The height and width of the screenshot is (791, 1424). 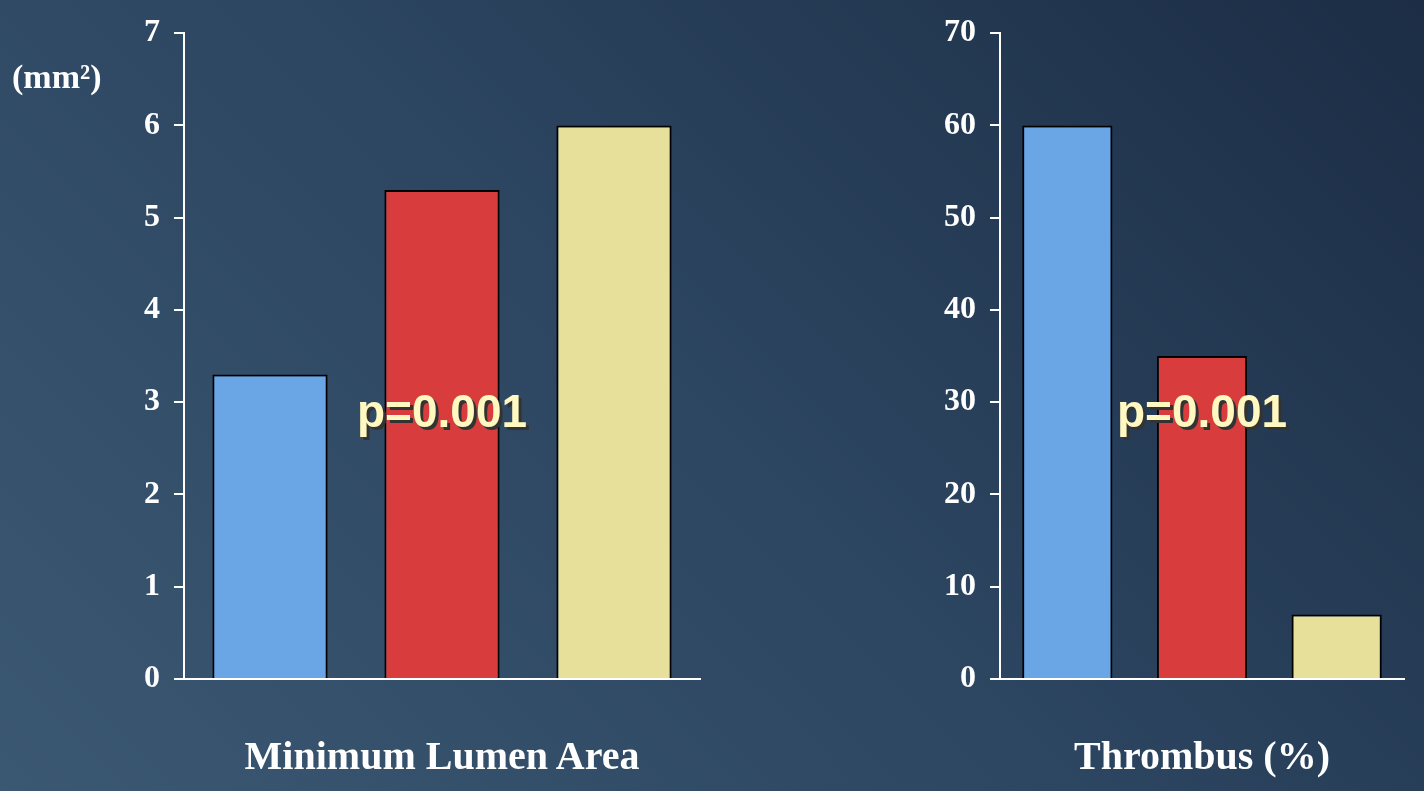 I want to click on y-tick-label: 2, so click(x=152, y=491).